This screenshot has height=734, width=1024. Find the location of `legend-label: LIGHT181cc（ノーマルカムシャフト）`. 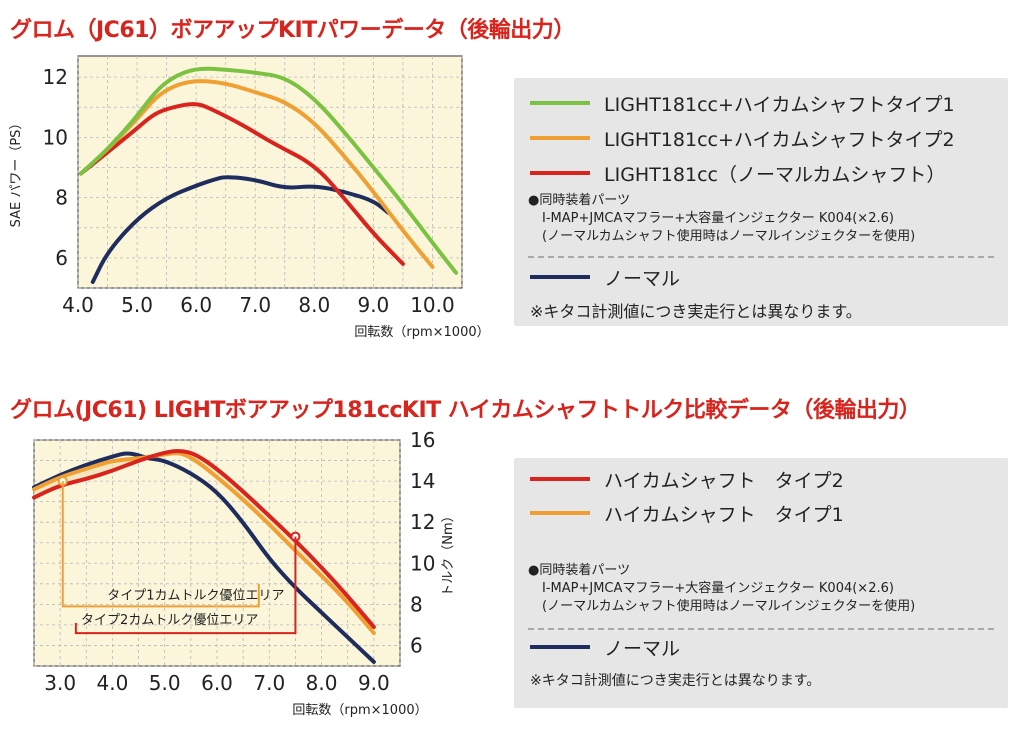

legend-label: LIGHT181cc（ノーマルカムシャフト） is located at coordinates (775, 174).